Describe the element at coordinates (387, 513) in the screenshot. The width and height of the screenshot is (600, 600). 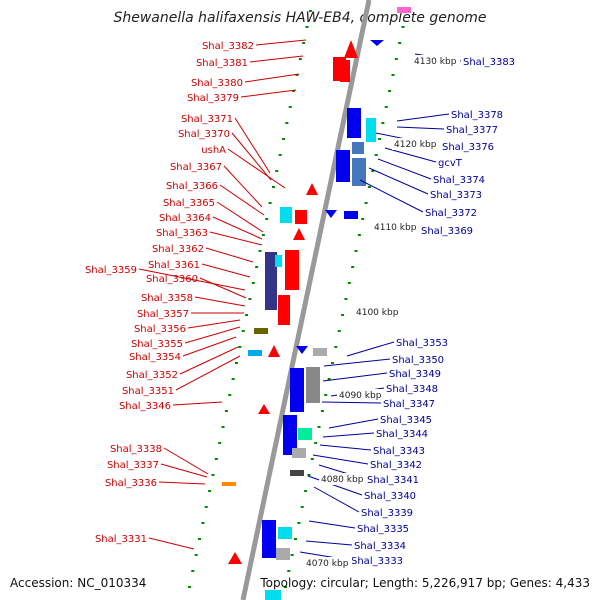
I see `gene-label-right: Shal_3339` at that location.